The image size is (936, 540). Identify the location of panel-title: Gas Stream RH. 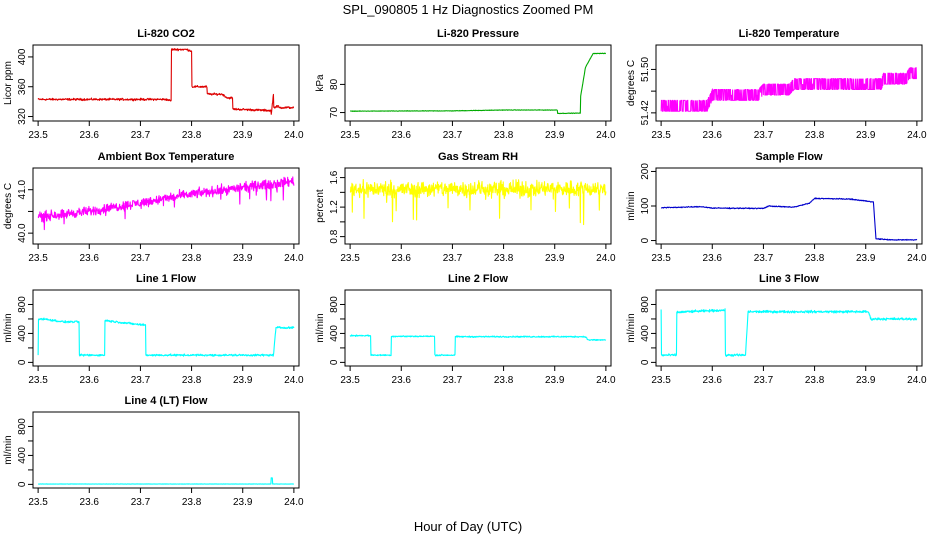
(478, 157).